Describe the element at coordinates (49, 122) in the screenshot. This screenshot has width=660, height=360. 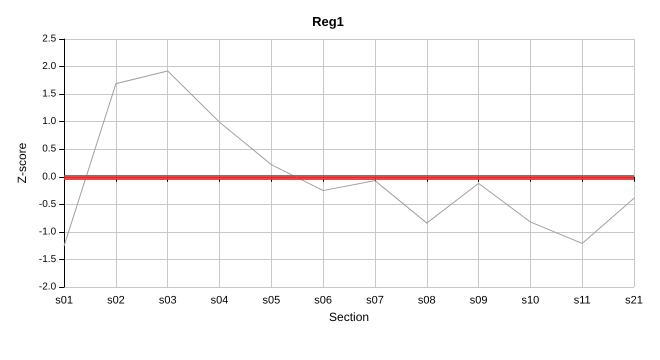
I see `y-tick-label: 1.0` at that location.